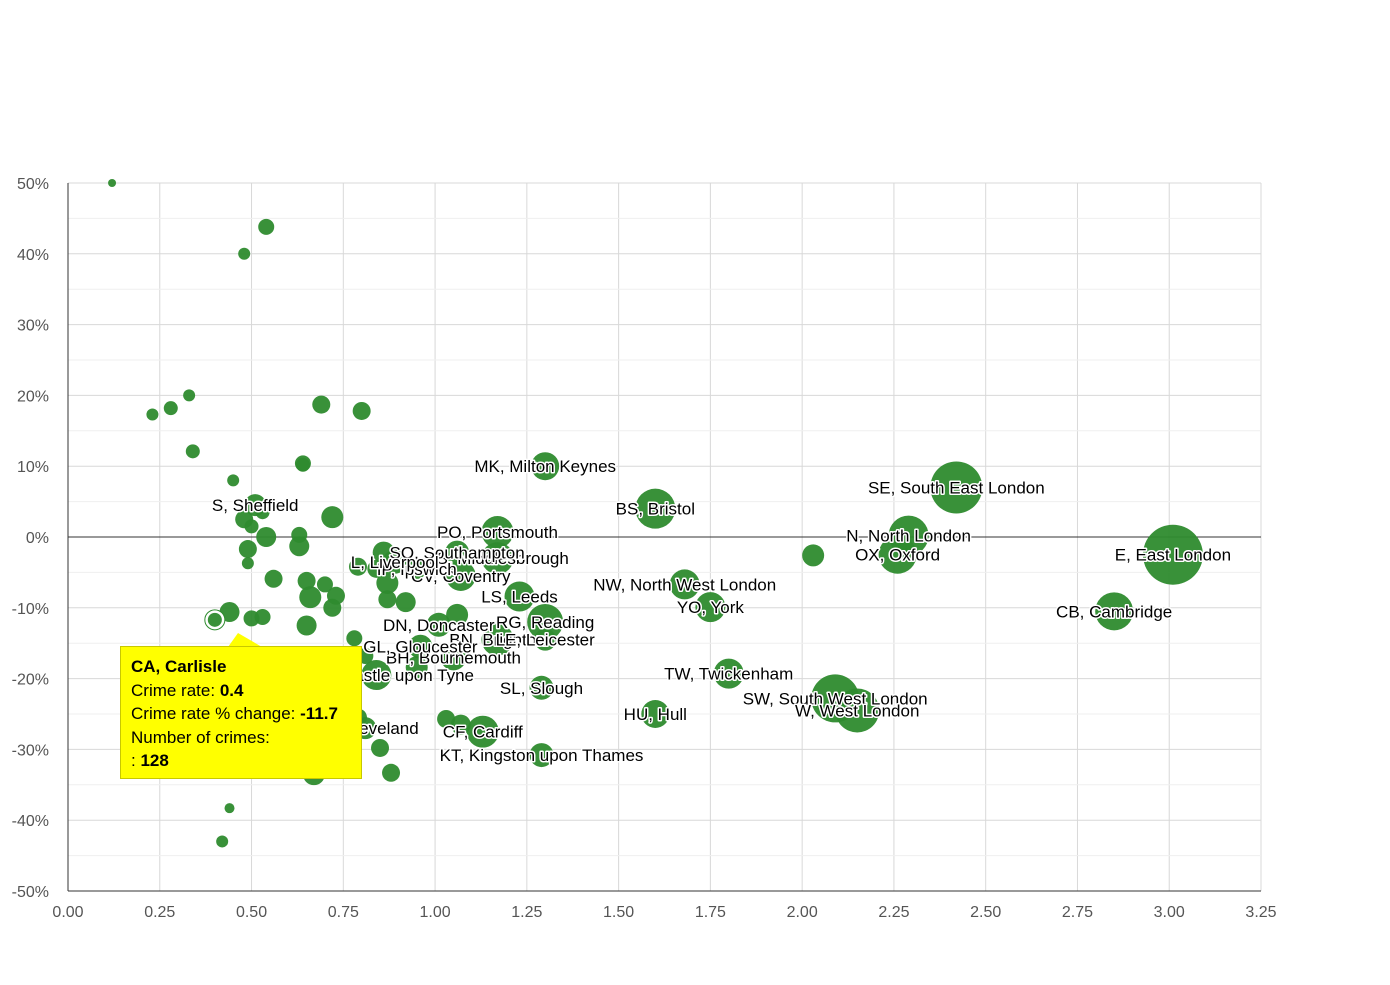 Image resolution: width=1390 pixels, height=985 pixels. I want to click on y-tick-label: 10%, so click(33, 467).